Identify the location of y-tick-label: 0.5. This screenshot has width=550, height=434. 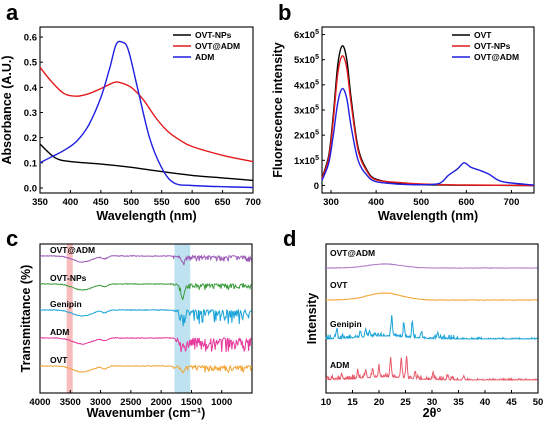
(31, 63).